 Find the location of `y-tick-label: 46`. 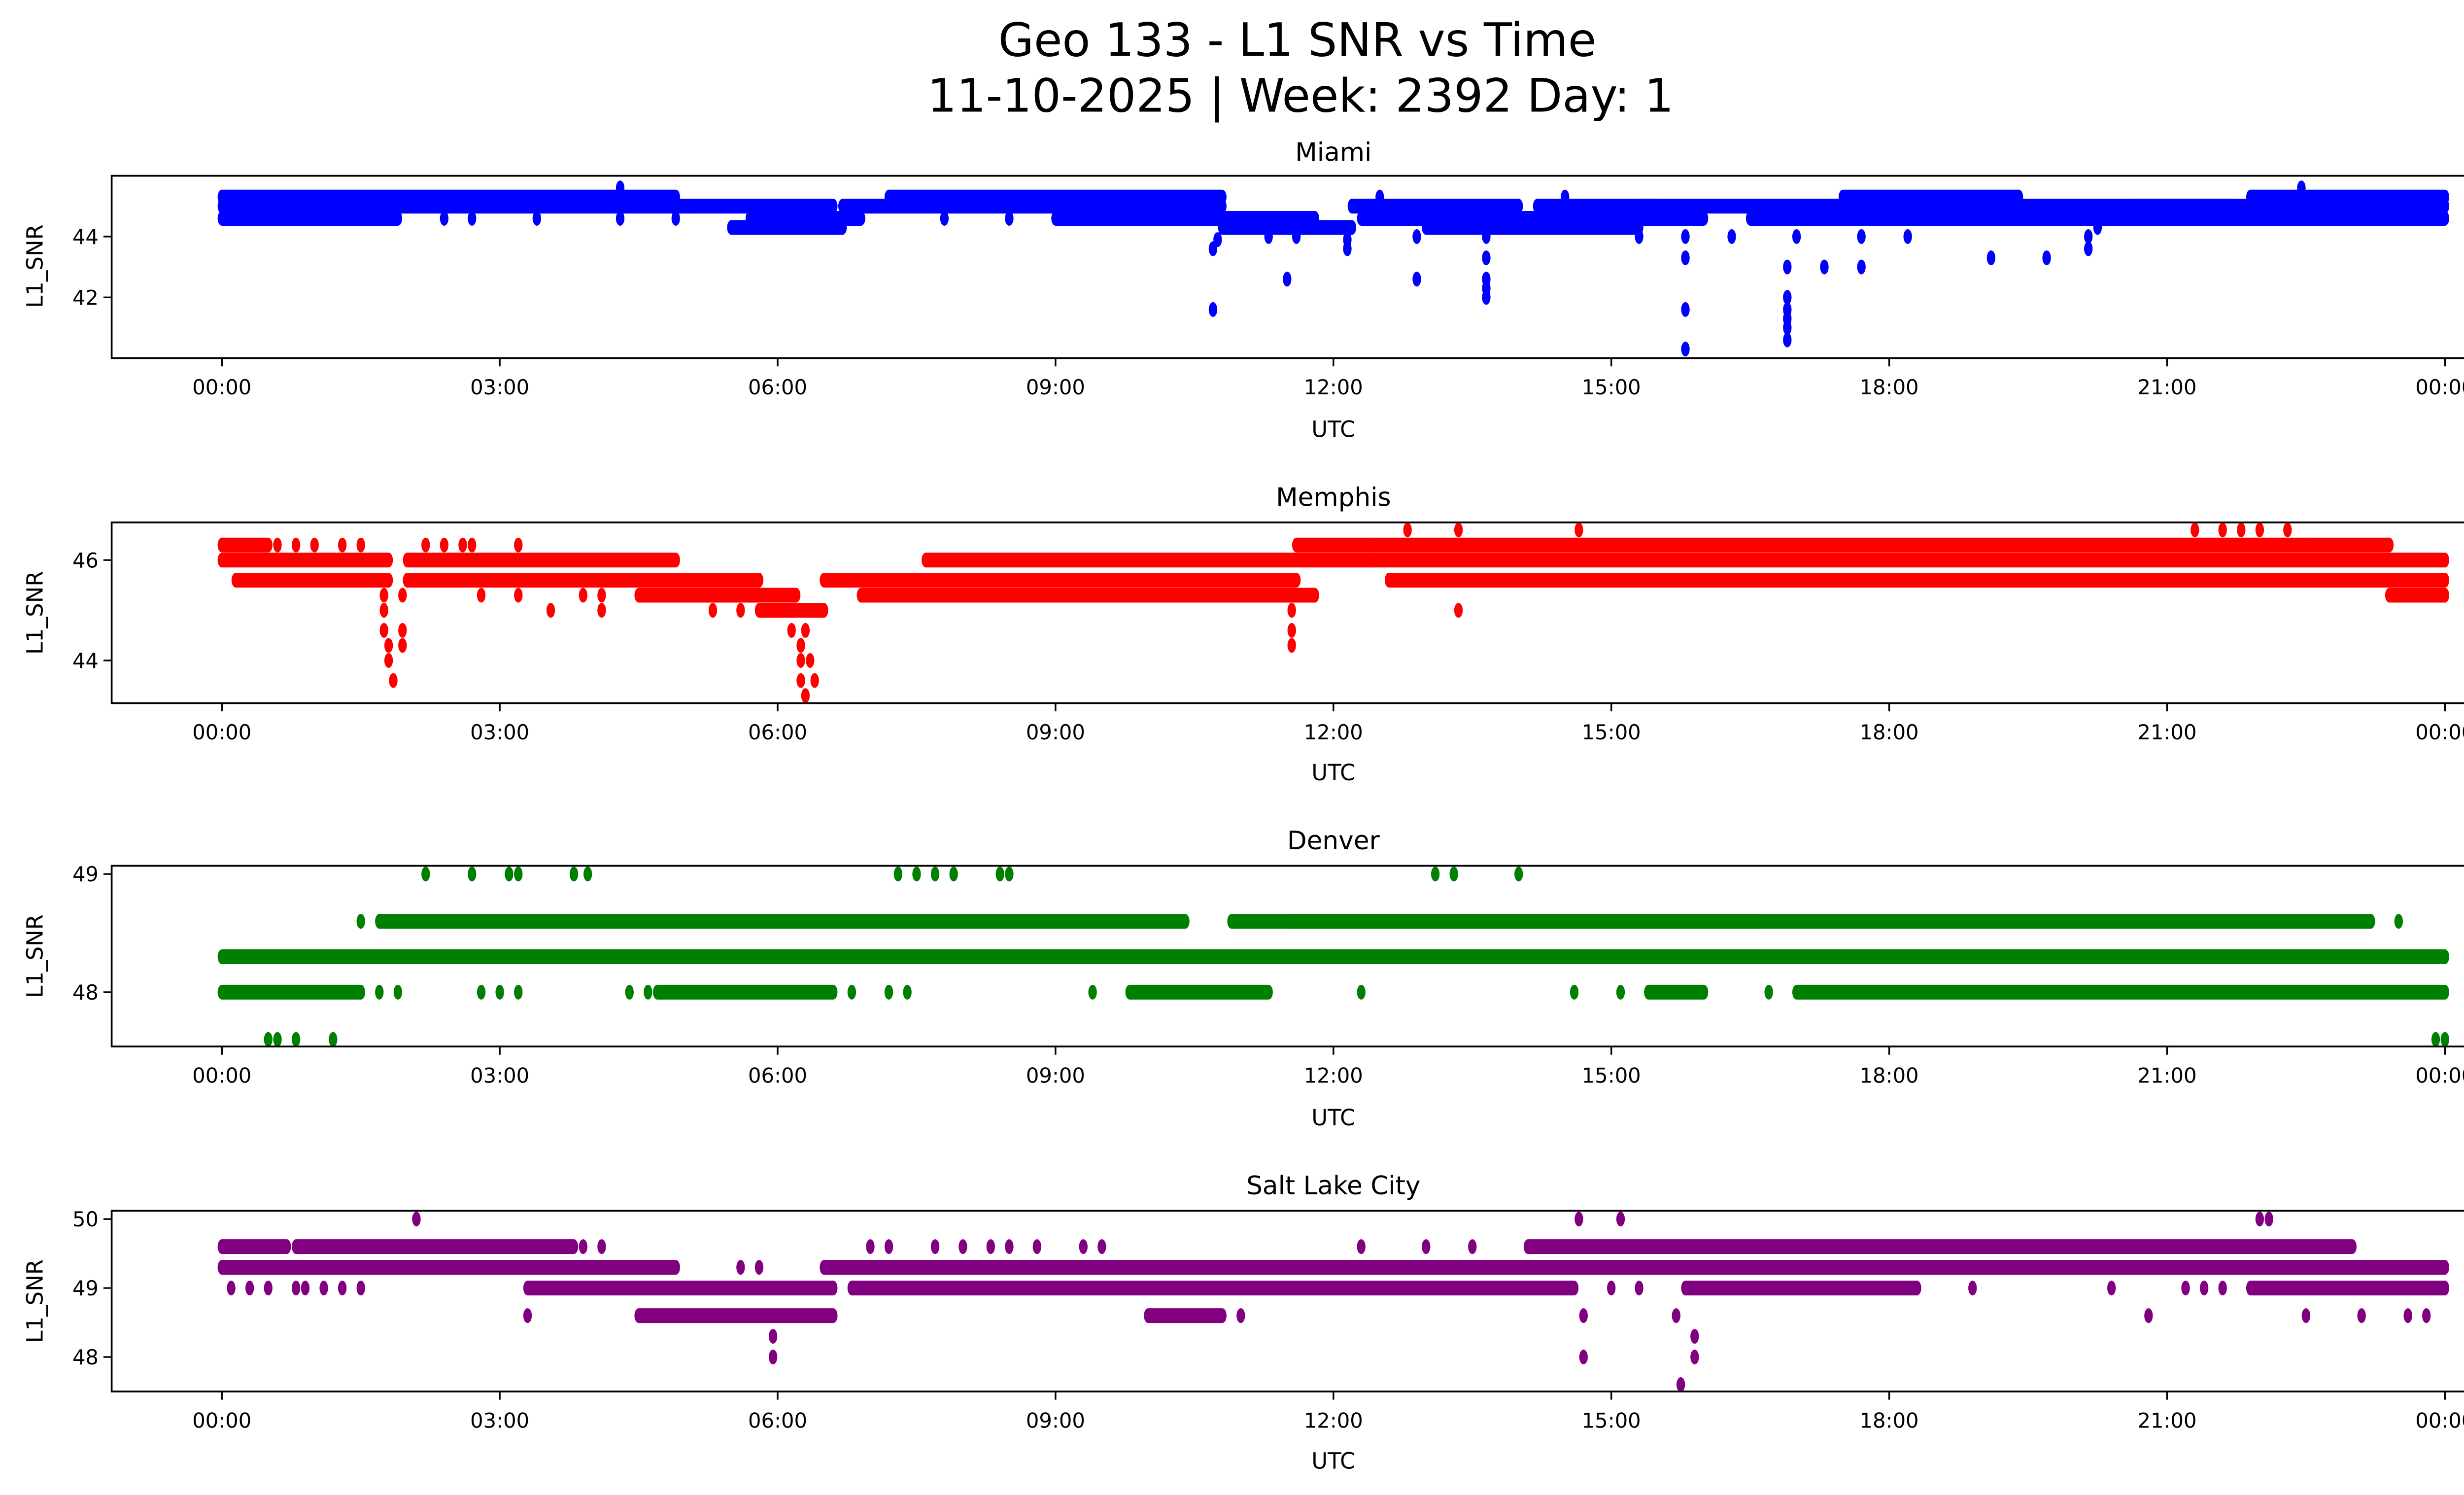

y-tick-label: 46 is located at coordinates (85, 560).